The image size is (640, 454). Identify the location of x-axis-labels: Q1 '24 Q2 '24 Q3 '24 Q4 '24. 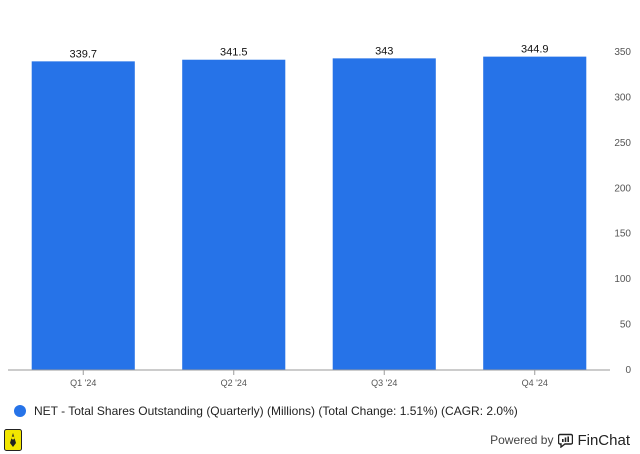
(309, 383).